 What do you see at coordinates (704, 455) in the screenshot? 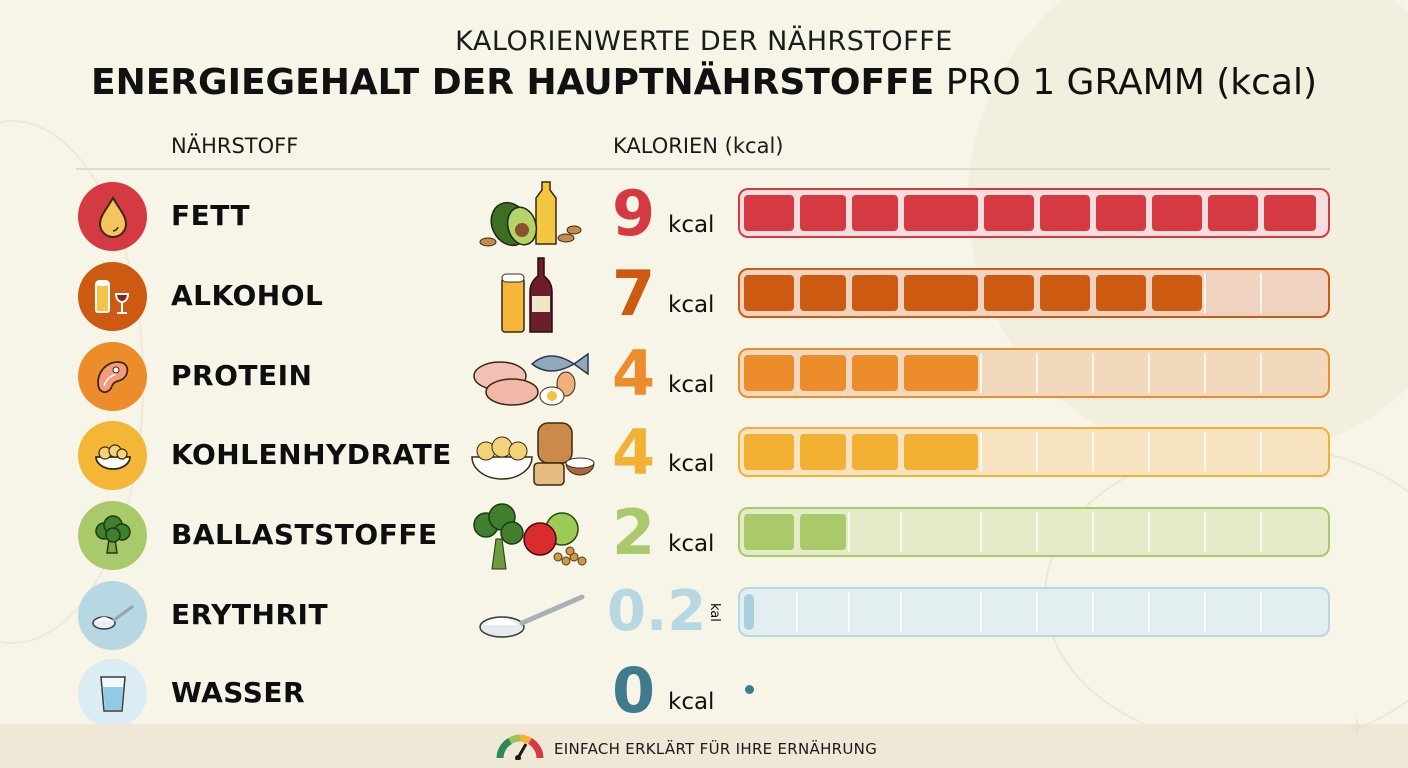
I see `row-kohlenhydrate: KOHLENHYDRATE 4 kcal` at bounding box center [704, 455].